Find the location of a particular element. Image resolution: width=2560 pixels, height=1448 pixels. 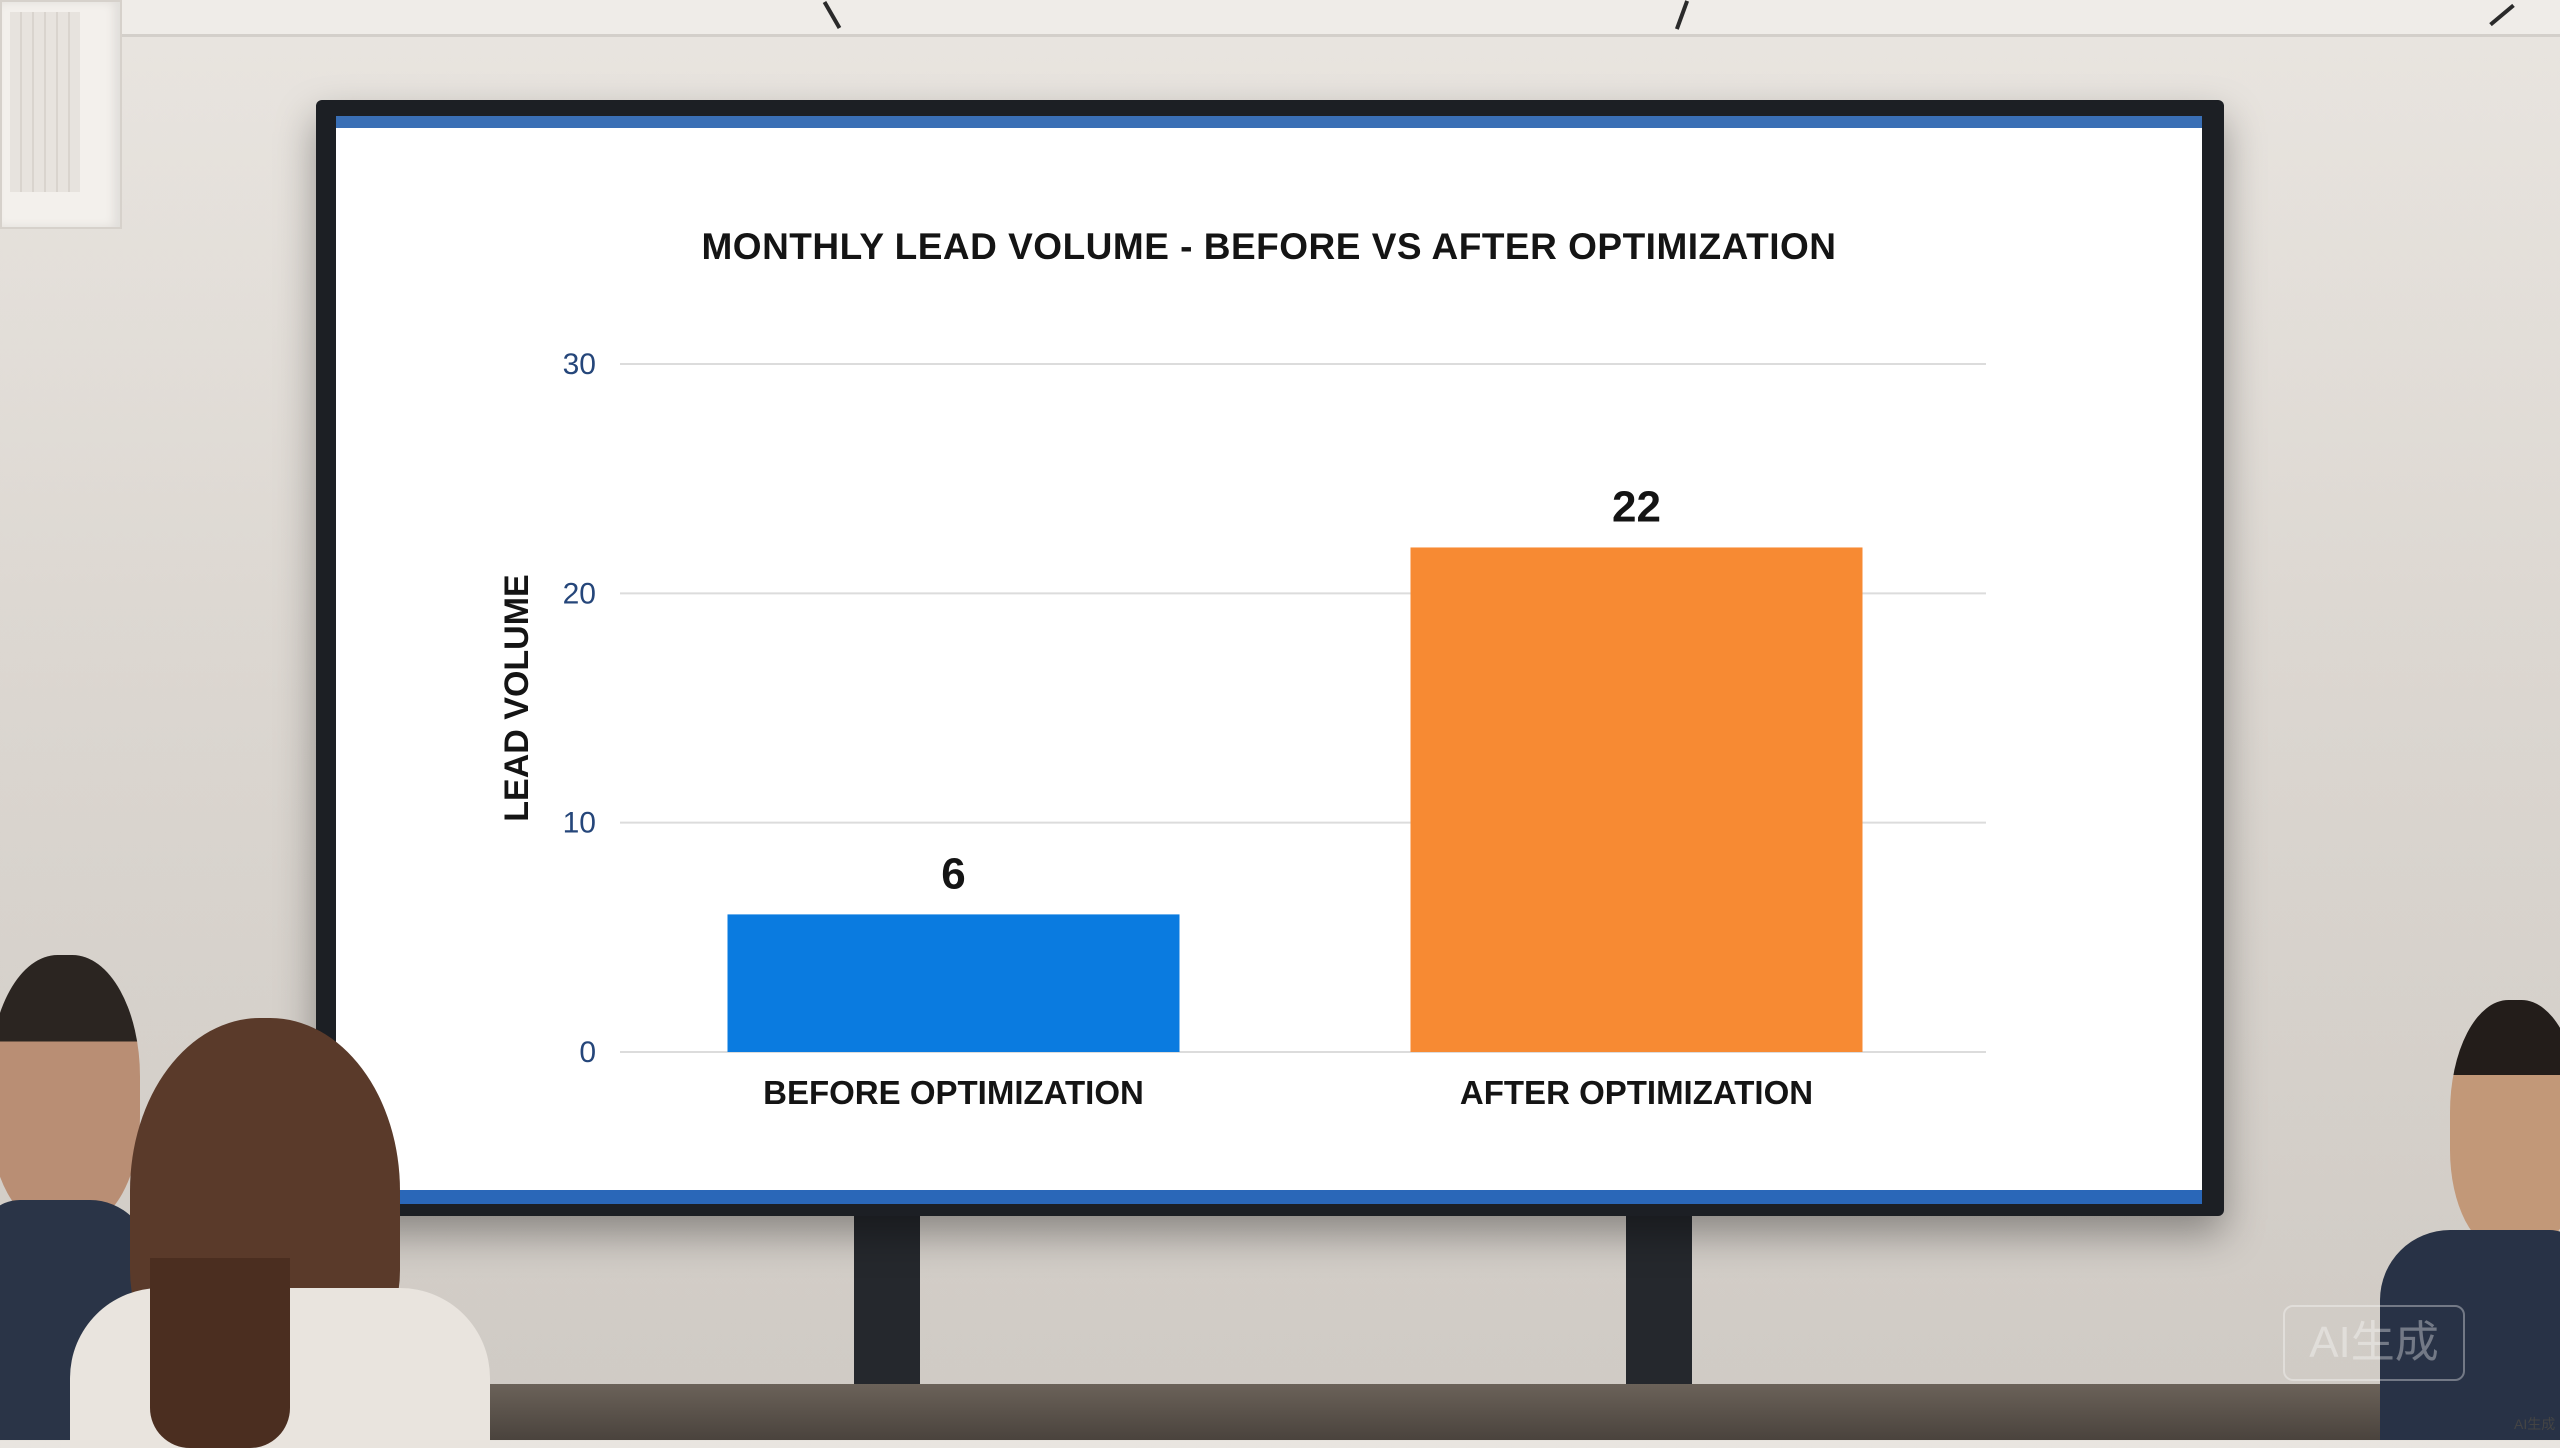

bar-value-label: 6 is located at coordinates (953, 873).